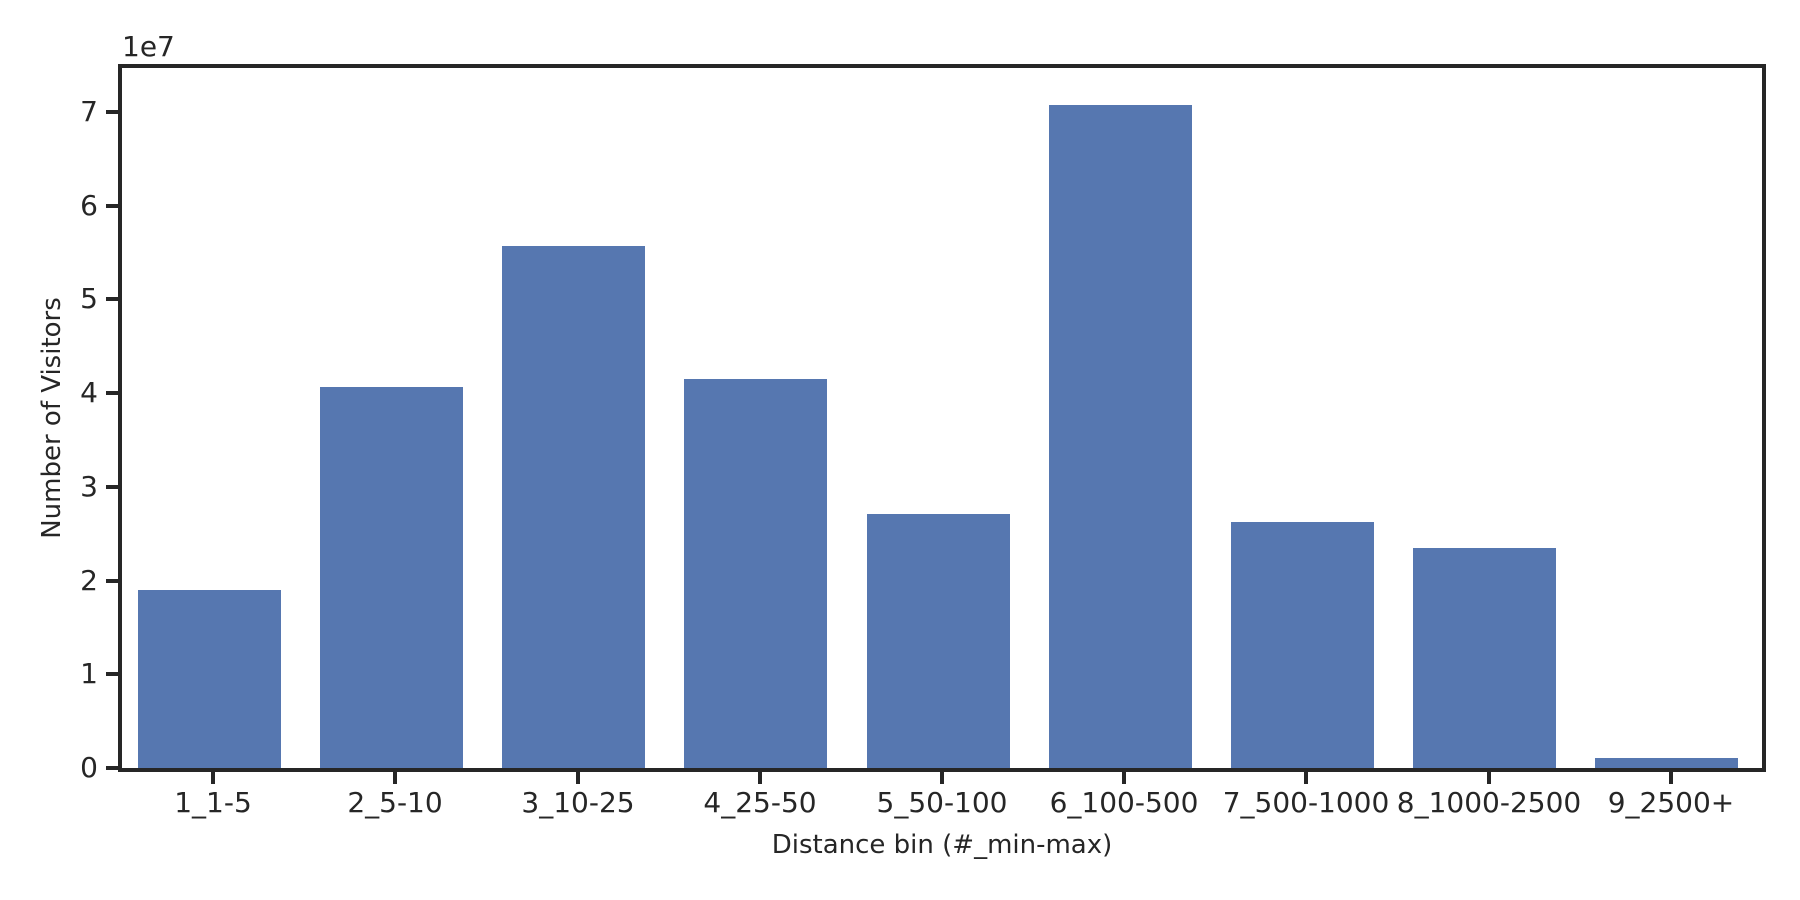  Describe the element at coordinates (89, 673) in the screenshot. I see `y-tick-label: 1` at that location.